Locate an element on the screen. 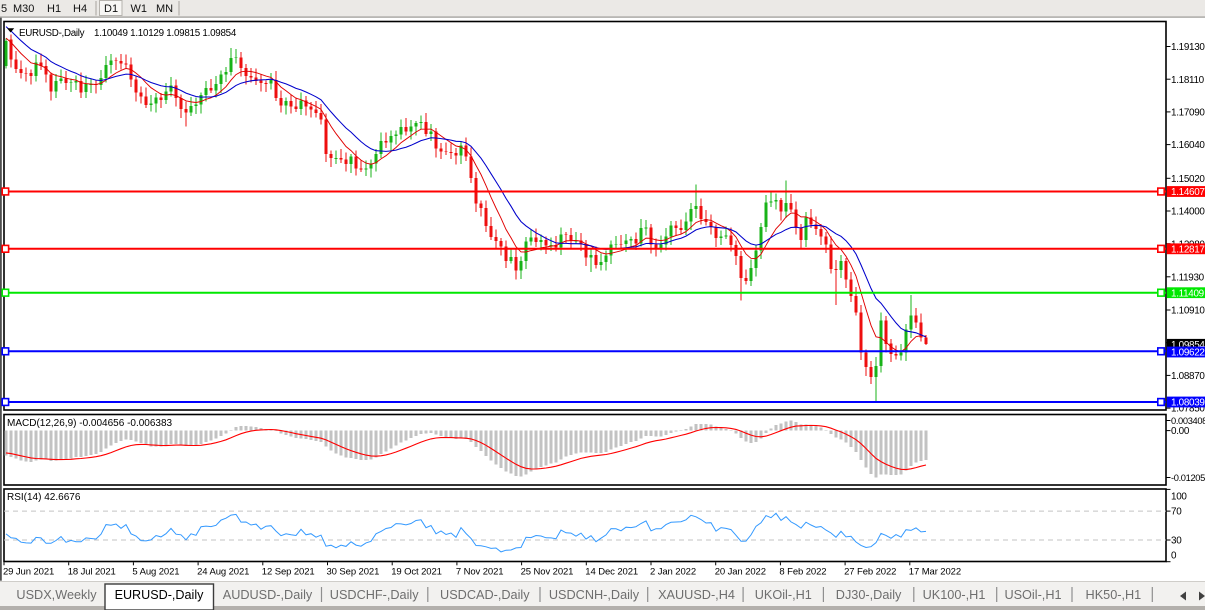  svg-text: USDCHF-,Daily is located at coordinates (374, 595).